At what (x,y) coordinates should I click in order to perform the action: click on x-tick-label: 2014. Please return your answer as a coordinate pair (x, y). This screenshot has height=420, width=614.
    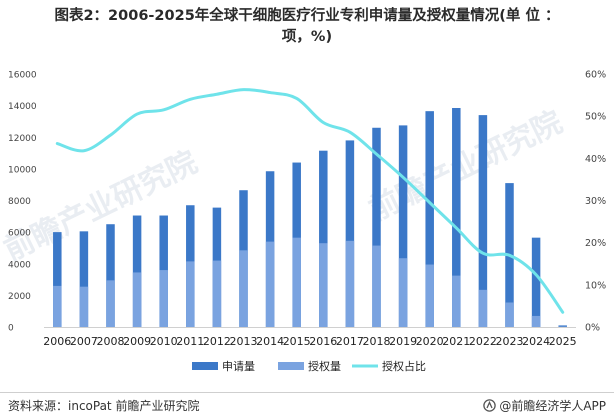
    Looking at the image, I should click on (270, 341).